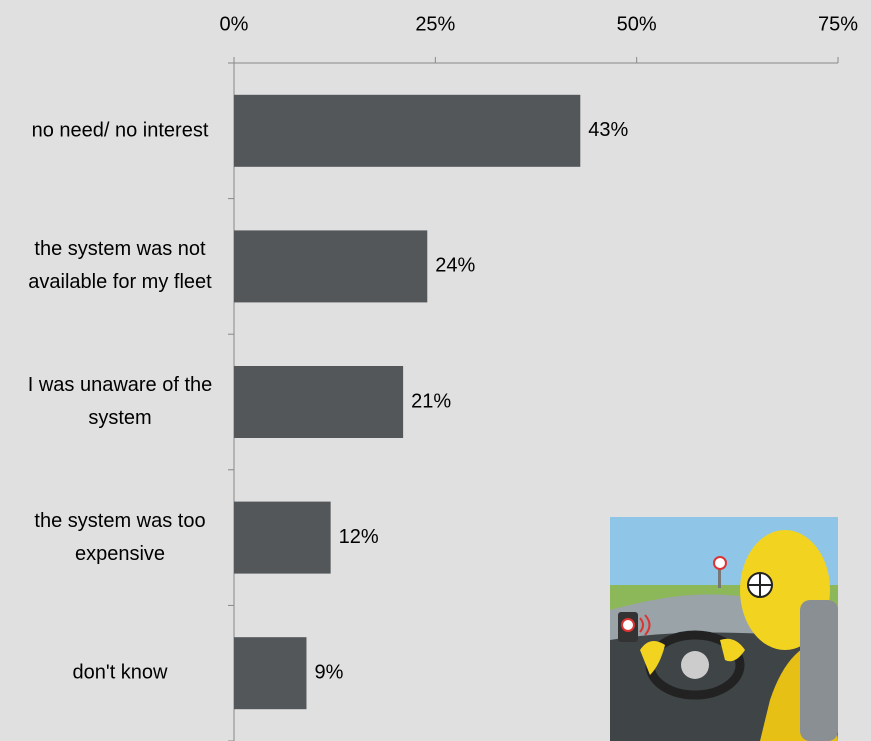  I want to click on x-tick-label: 0%, so click(234, 24).